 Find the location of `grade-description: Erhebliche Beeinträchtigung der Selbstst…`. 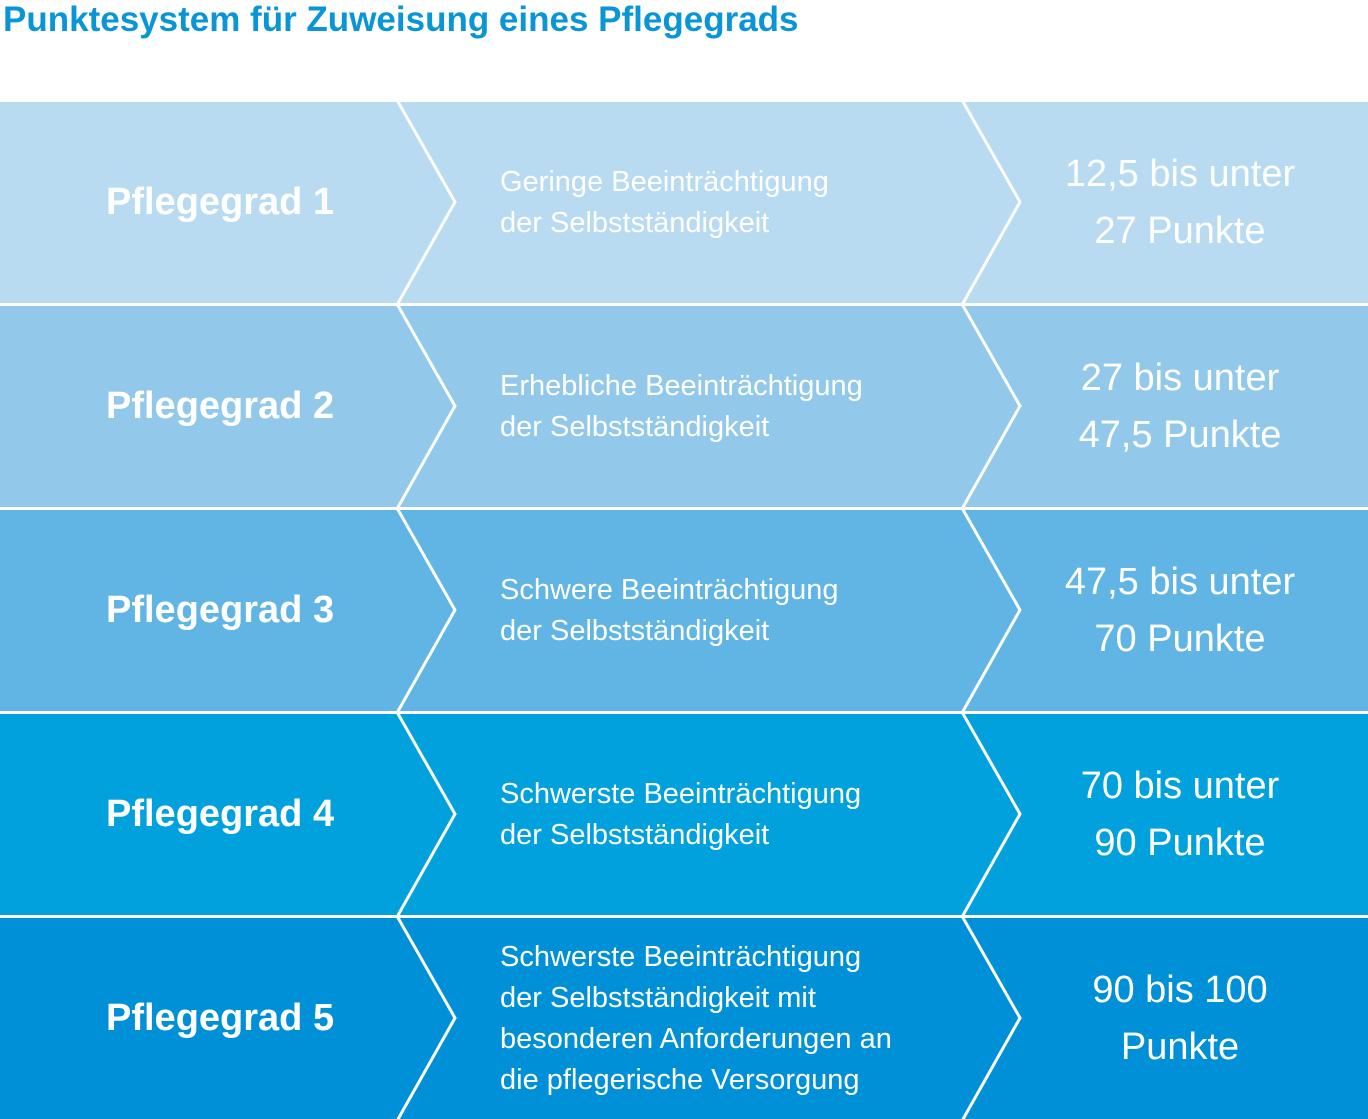

grade-description: Erhebliche Beeinträchtigung der Selbstst… is located at coordinates (681, 406).